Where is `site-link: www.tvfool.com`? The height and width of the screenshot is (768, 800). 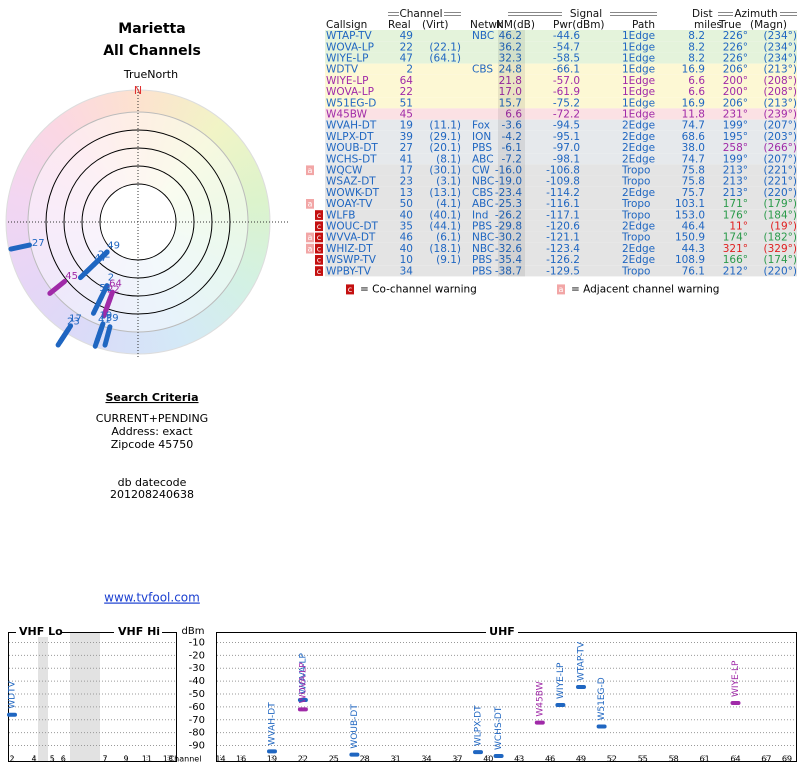
site-link: www.tvfool.com is located at coordinates (152, 598).